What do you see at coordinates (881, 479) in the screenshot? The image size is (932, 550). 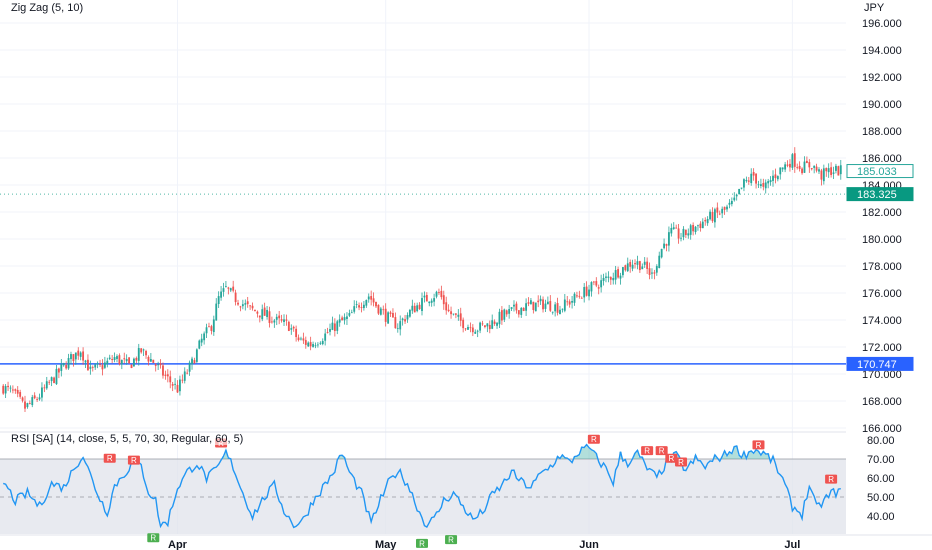 I see `rsi-tick-label: 60.00` at bounding box center [881, 479].